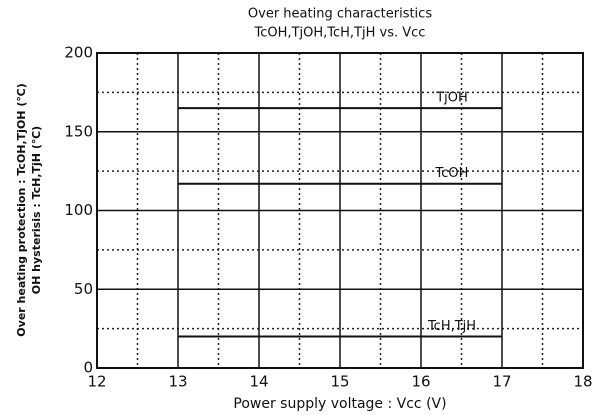  I want to click on x-tick-label: 12, so click(96, 382).